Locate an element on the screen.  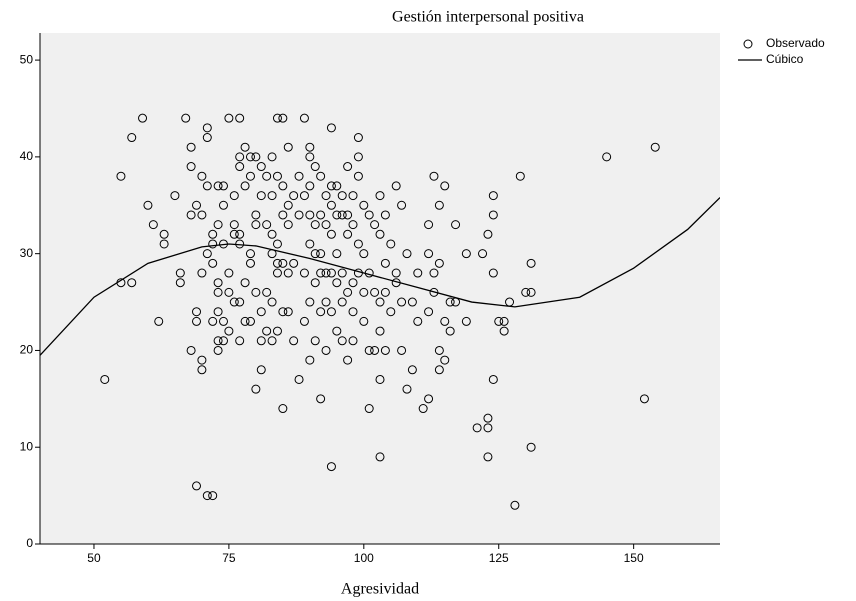
x-tick-label: 100 is located at coordinates (364, 558).